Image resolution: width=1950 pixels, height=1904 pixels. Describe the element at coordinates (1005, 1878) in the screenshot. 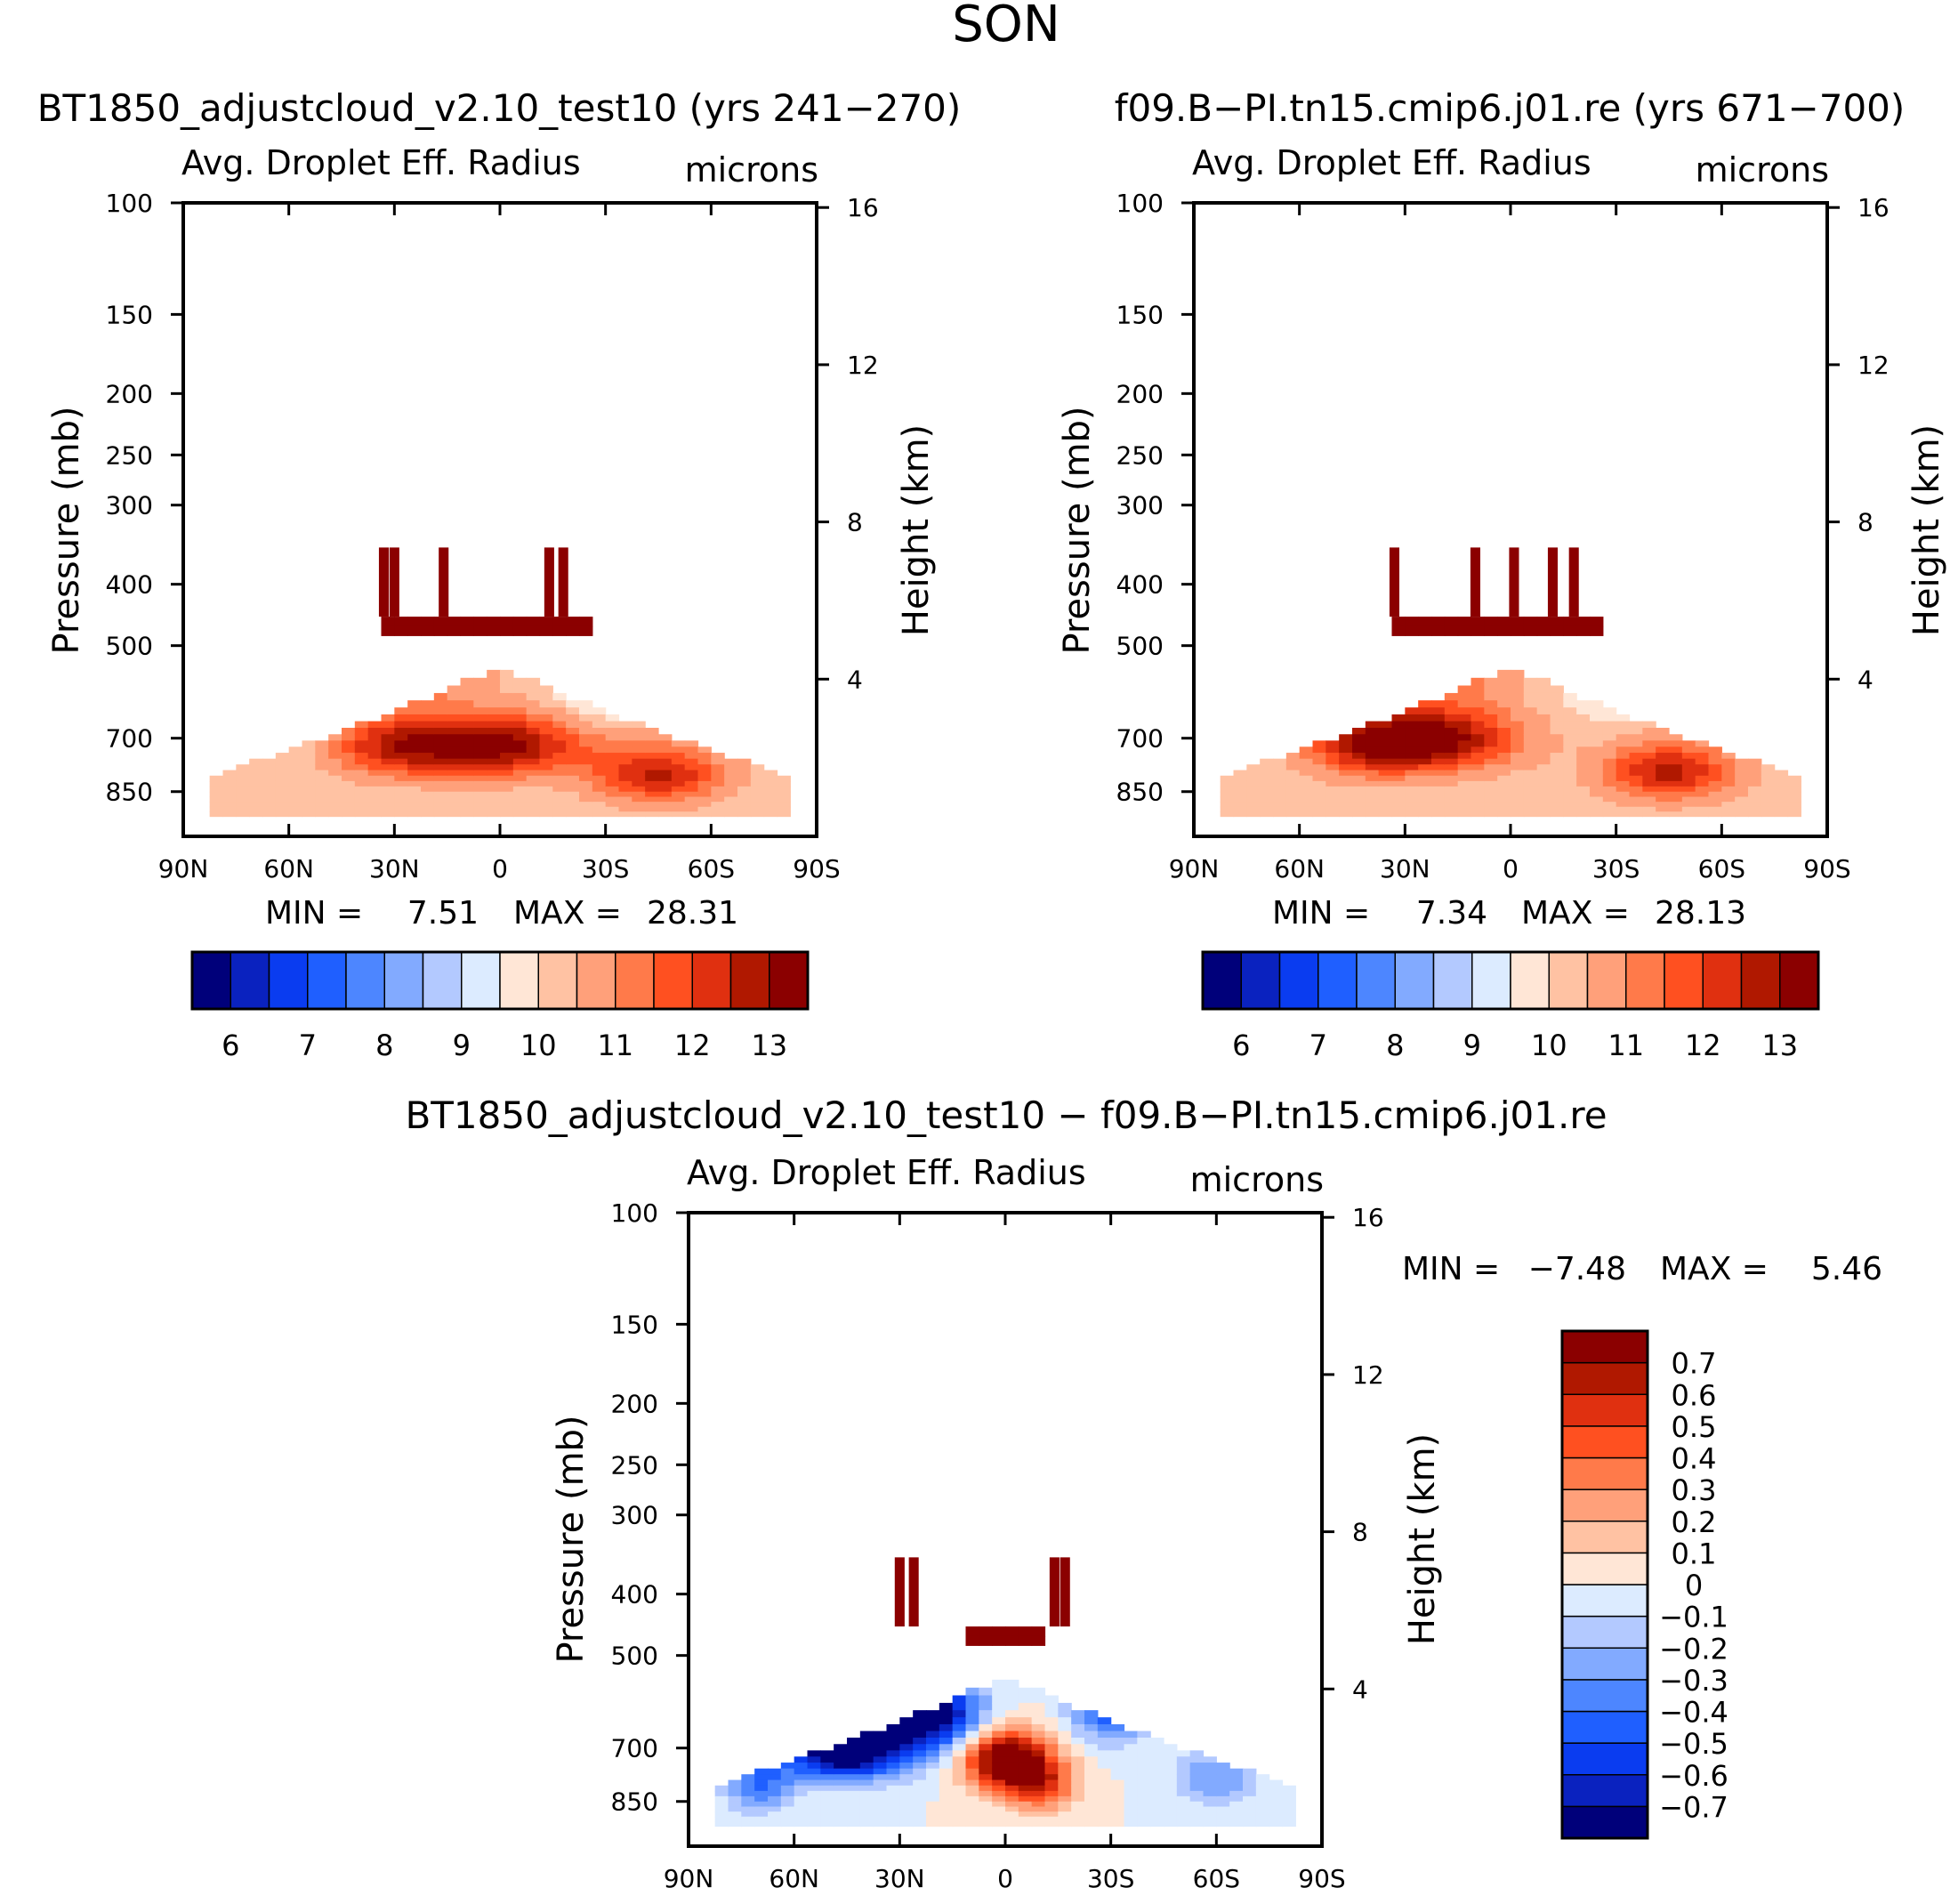

I see `difference-xtick-label: 0` at that location.